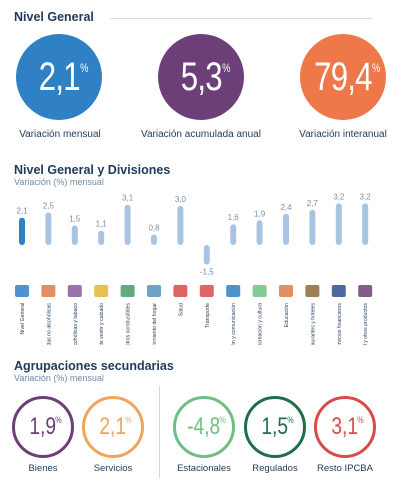 This screenshot has height=500, width=404. I want to click on regulados-label: Regulados, so click(275, 468).